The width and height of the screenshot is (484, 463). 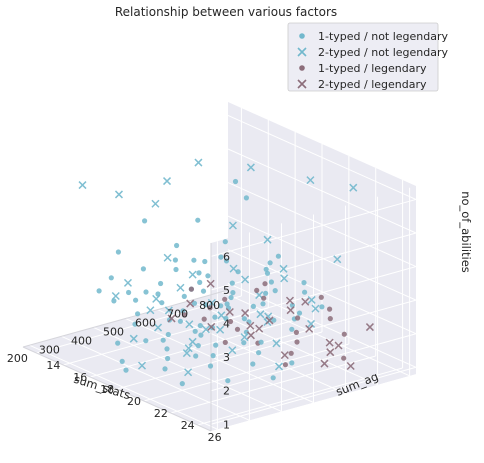 I want to click on legend-entry: 2-typed / not legendary, so click(x=373, y=52).